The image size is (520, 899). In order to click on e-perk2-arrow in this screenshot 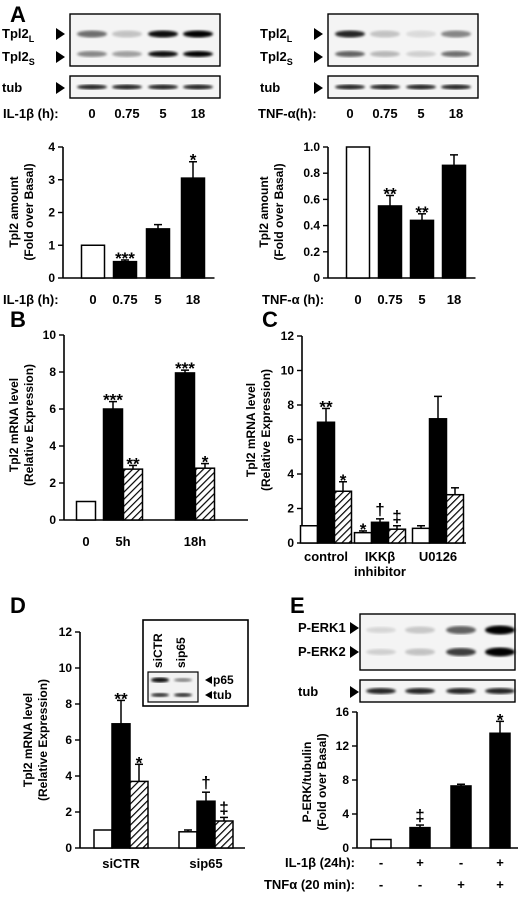, I will do `click(354, 652)`.